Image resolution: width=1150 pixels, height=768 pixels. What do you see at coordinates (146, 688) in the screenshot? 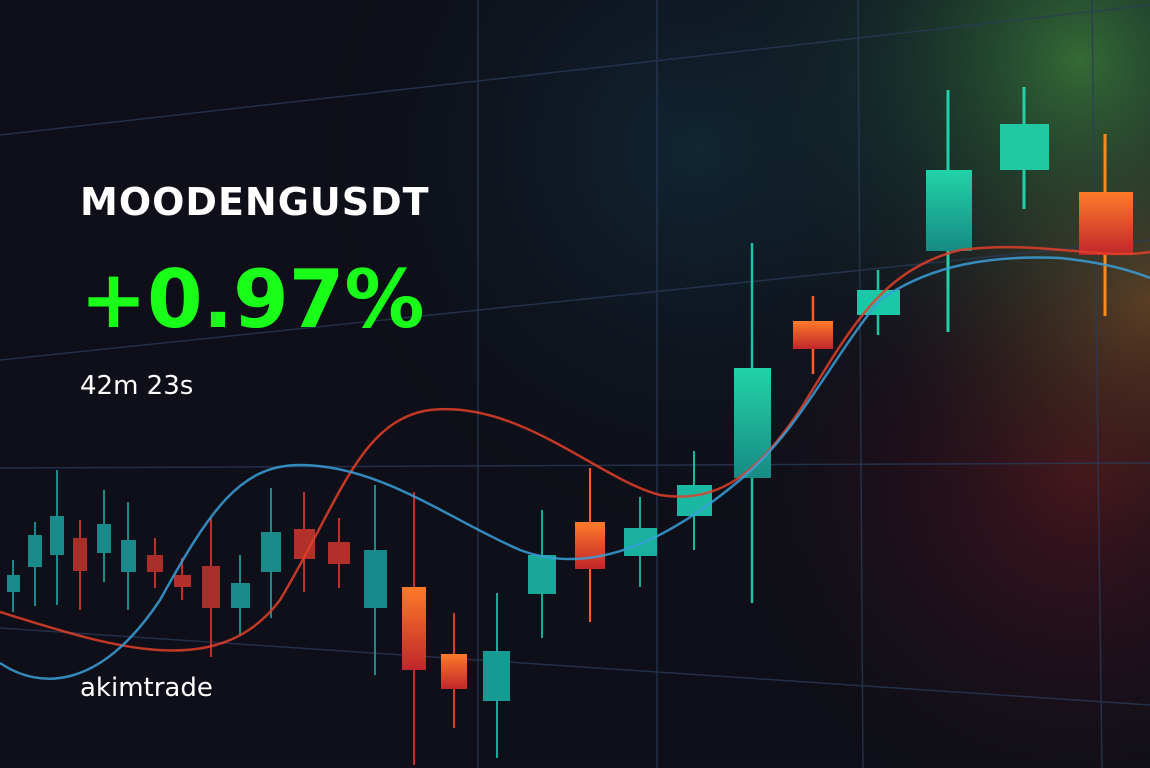
I see `brand-name: akimtrade` at bounding box center [146, 688].